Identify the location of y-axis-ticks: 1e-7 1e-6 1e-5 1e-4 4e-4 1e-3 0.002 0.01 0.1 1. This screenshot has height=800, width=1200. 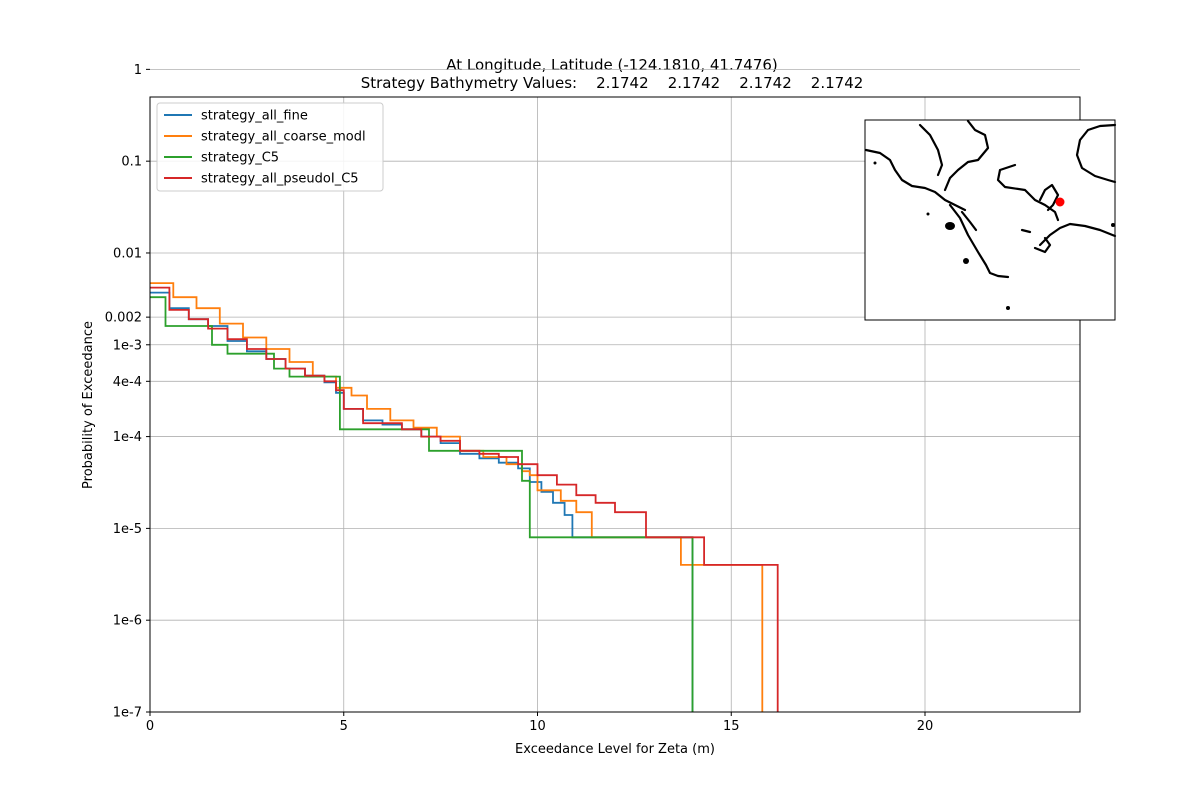
(127, 392).